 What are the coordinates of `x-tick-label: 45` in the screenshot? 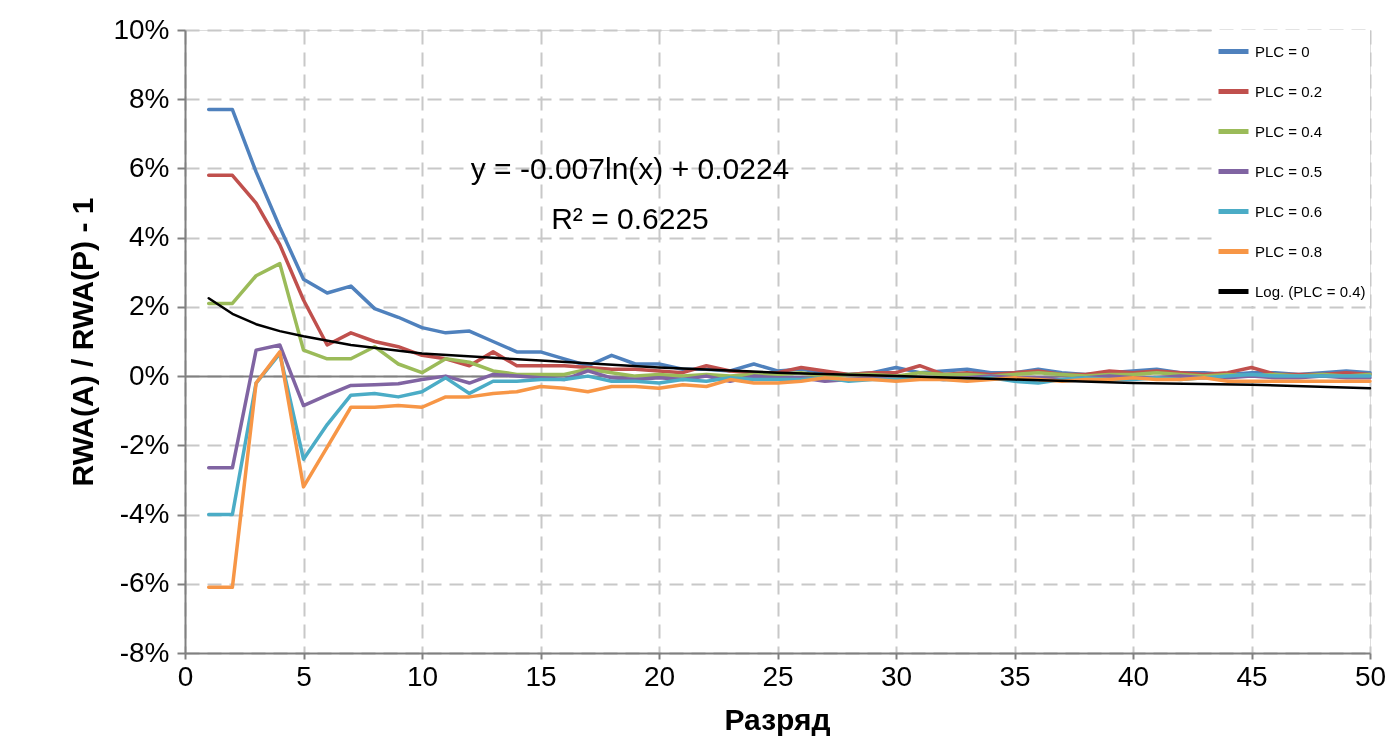 It's located at (1252, 676).